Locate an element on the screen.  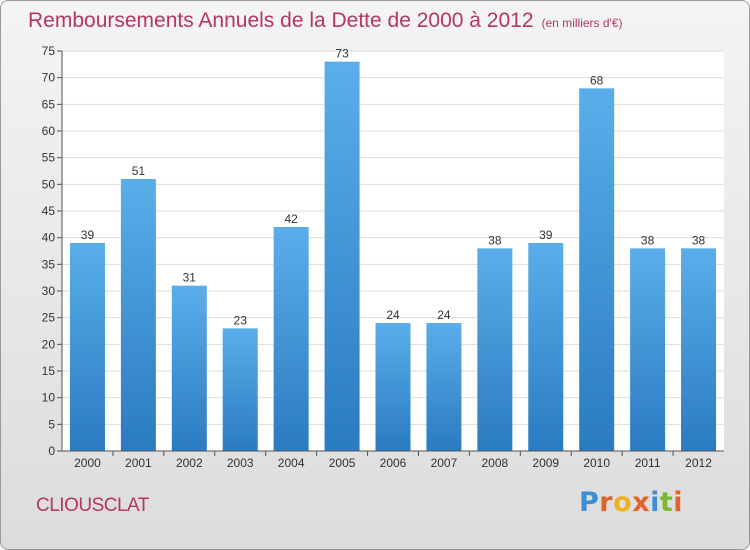
x-tick-label: 2001 is located at coordinates (138, 463).